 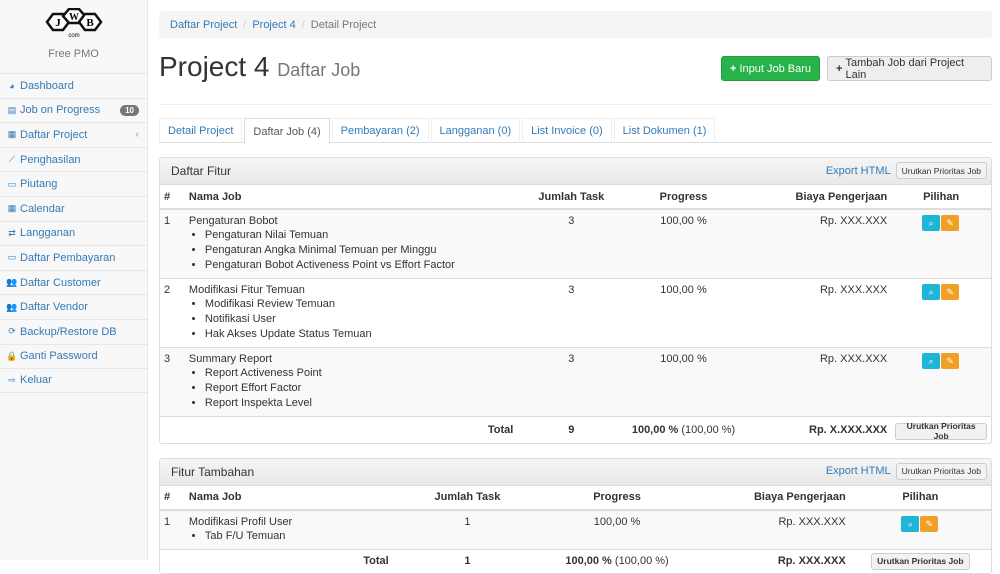 What do you see at coordinates (617, 498) in the screenshot?
I see `column-header: Progress` at bounding box center [617, 498].